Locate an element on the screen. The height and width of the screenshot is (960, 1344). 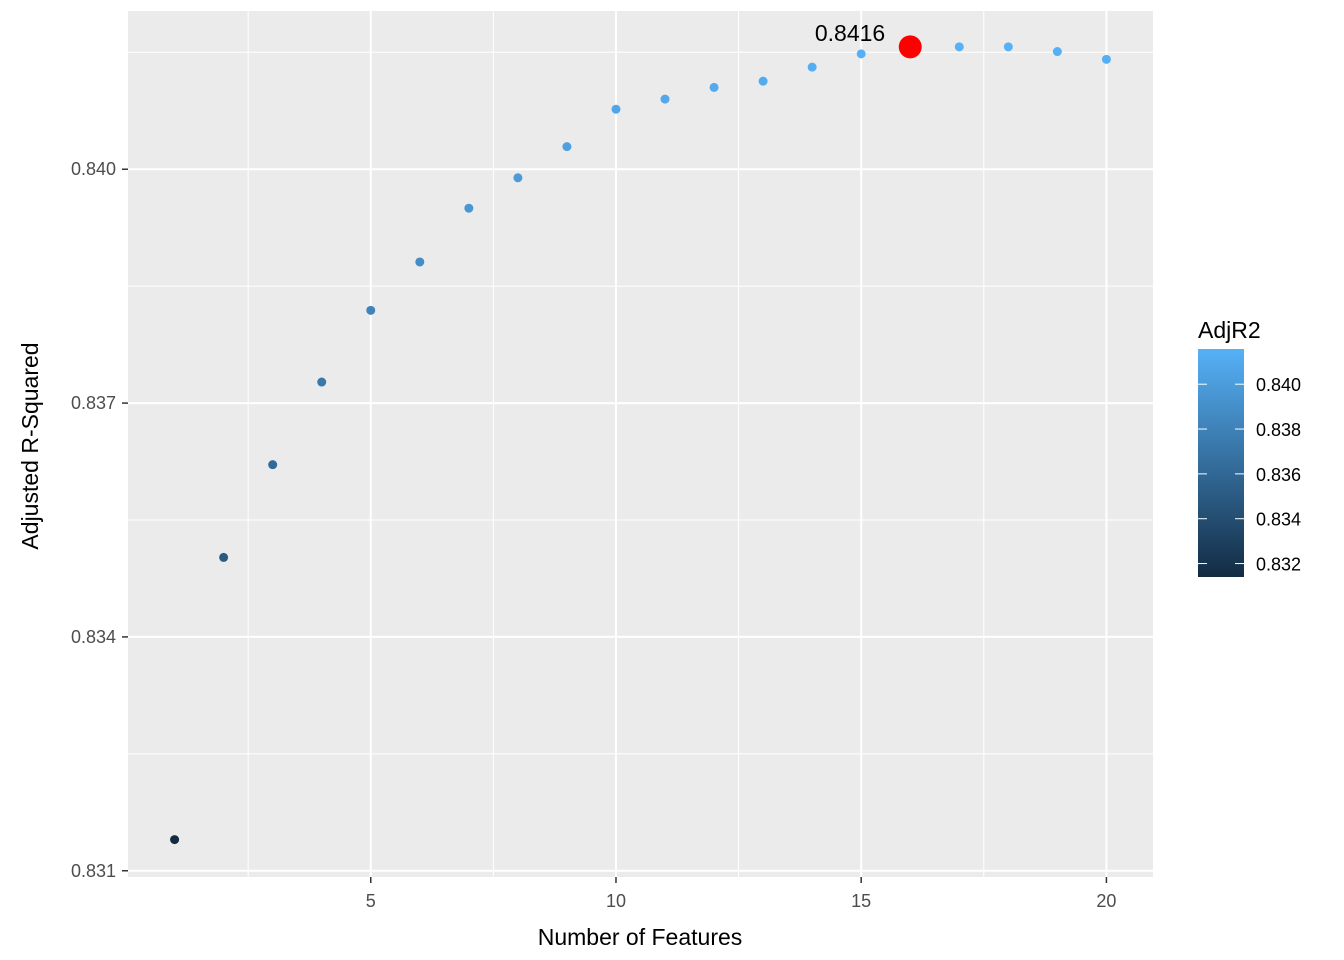
highlight-point is located at coordinates (910, 47).